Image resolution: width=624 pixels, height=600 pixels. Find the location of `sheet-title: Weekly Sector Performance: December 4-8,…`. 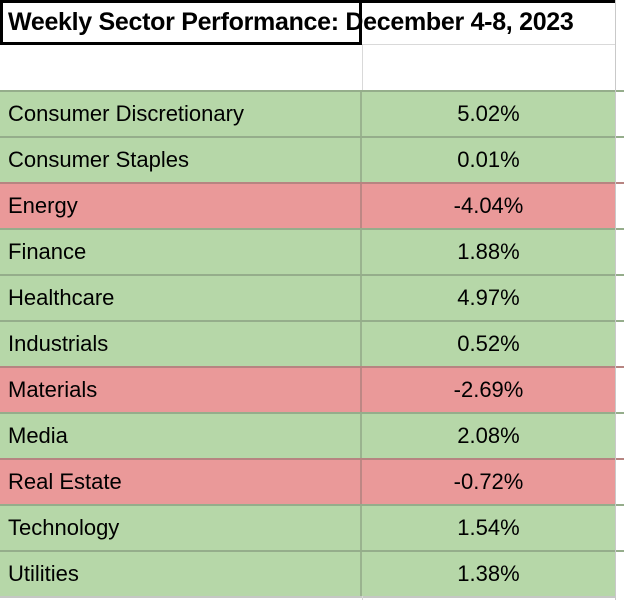

sheet-title: Weekly Sector Performance: December 4-8,… is located at coordinates (291, 22).